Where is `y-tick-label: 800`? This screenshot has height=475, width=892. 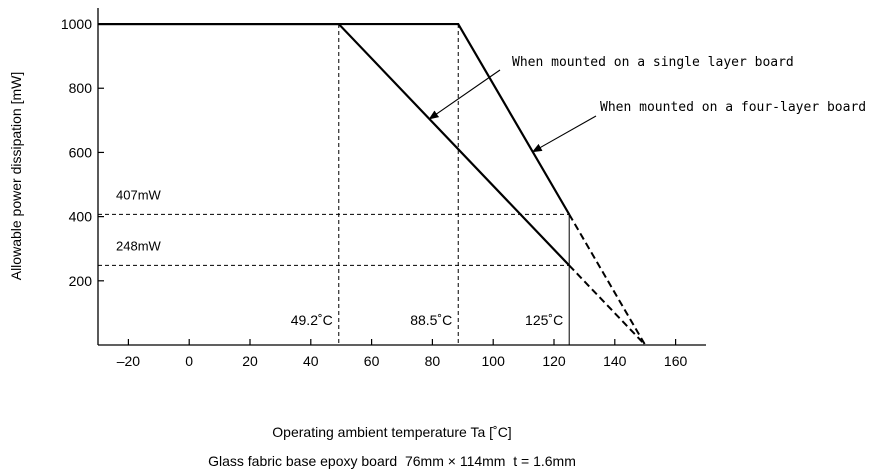 y-tick-label: 800 is located at coordinates (81, 88).